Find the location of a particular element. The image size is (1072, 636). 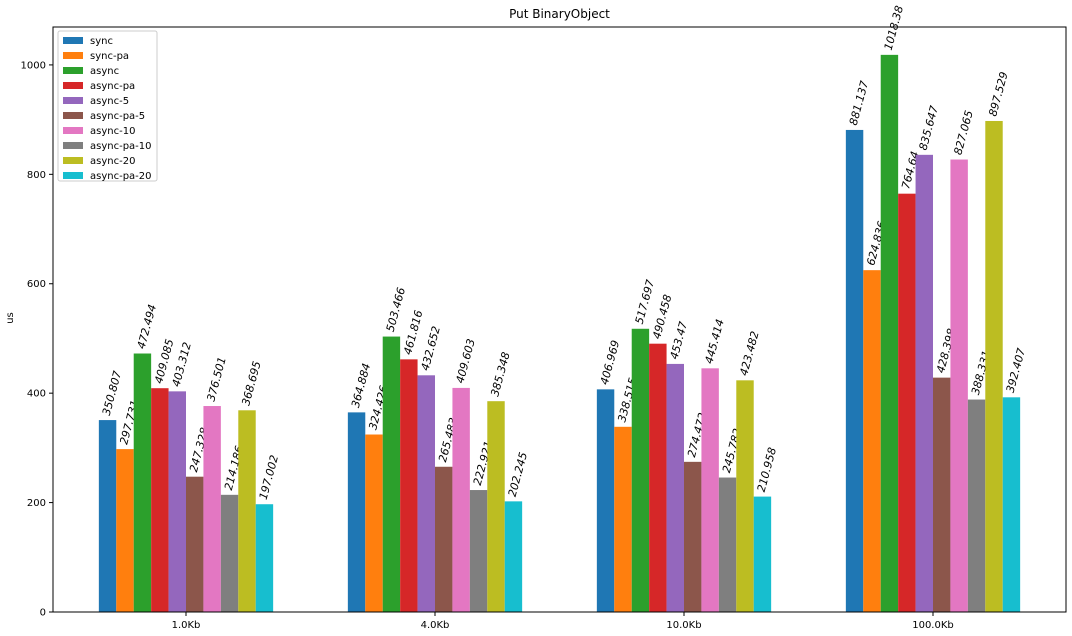

bar-async-pa-20-4.0Kb is located at coordinates (513, 556).